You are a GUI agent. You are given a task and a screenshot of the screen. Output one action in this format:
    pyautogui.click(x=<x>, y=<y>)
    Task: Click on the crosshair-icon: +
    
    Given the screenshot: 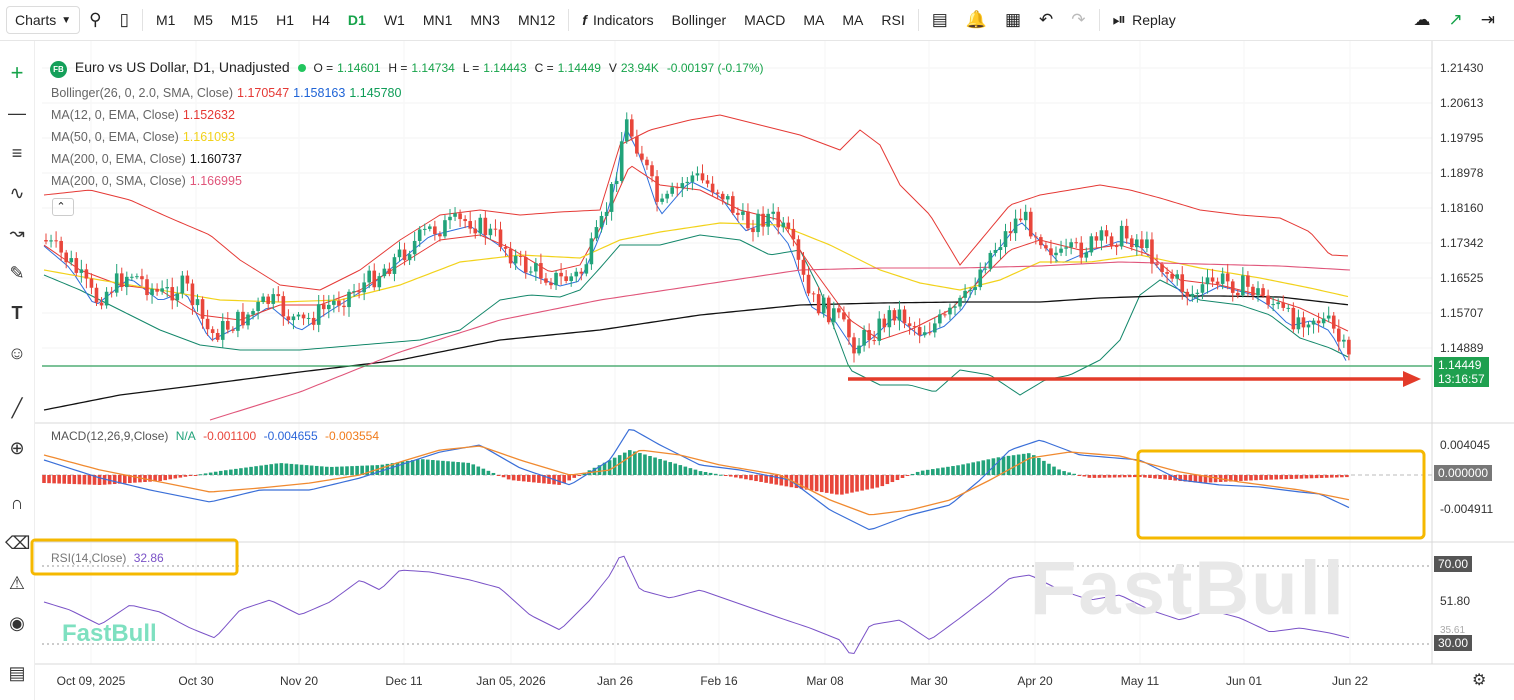 What is the action you would take?
    pyautogui.click(x=17, y=72)
    